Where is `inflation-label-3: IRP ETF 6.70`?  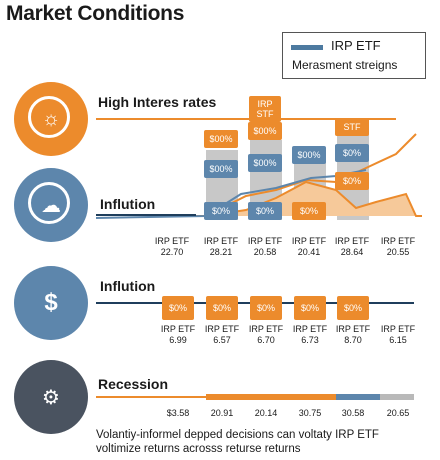
inflation-label-3: IRP ETF 6.70 is located at coordinates (266, 334).